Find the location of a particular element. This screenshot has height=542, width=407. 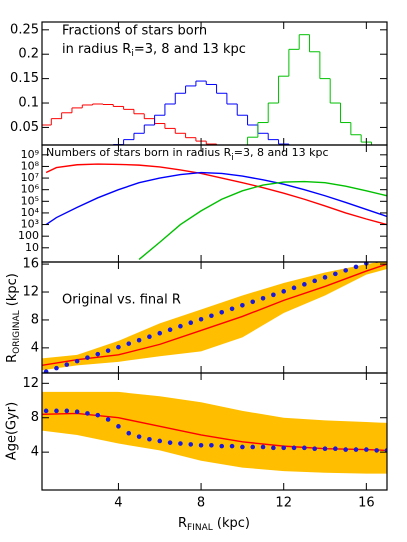

y-axis-label: Age(Gyr) is located at coordinates (12, 431).